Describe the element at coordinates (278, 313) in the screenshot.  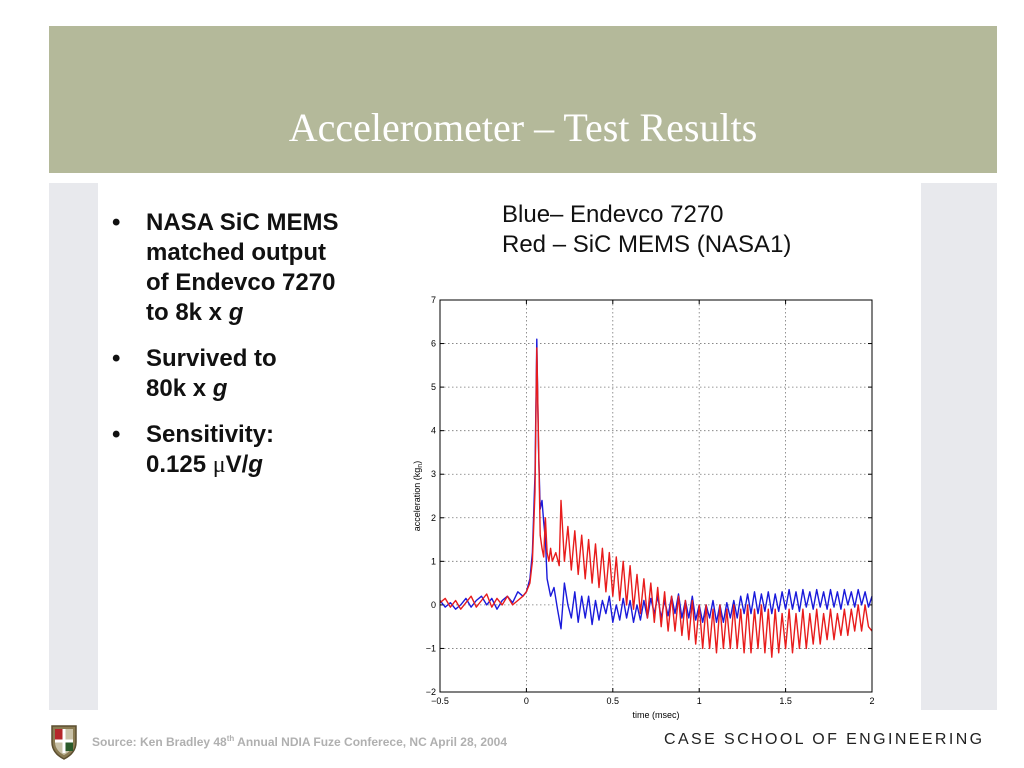
I see `bullet-line: to 8k x g` at that location.